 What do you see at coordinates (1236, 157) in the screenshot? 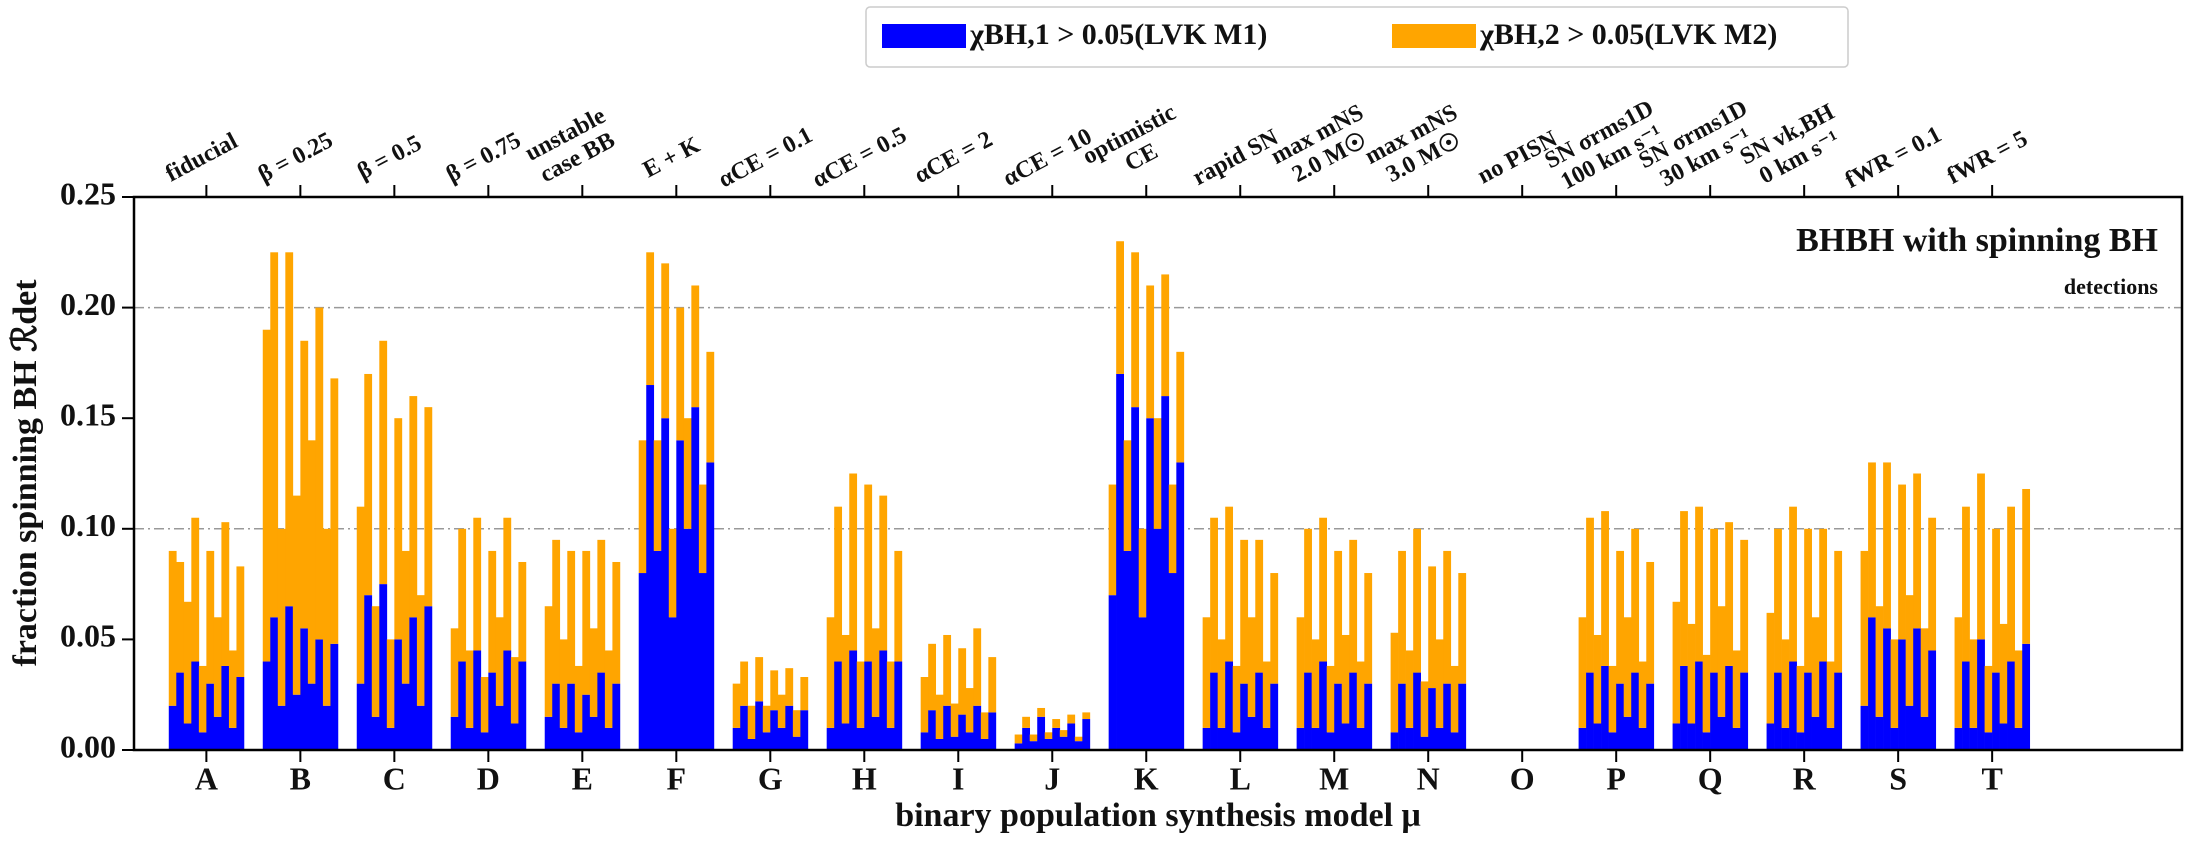
I see `top-label: rapid SN` at bounding box center [1236, 157].